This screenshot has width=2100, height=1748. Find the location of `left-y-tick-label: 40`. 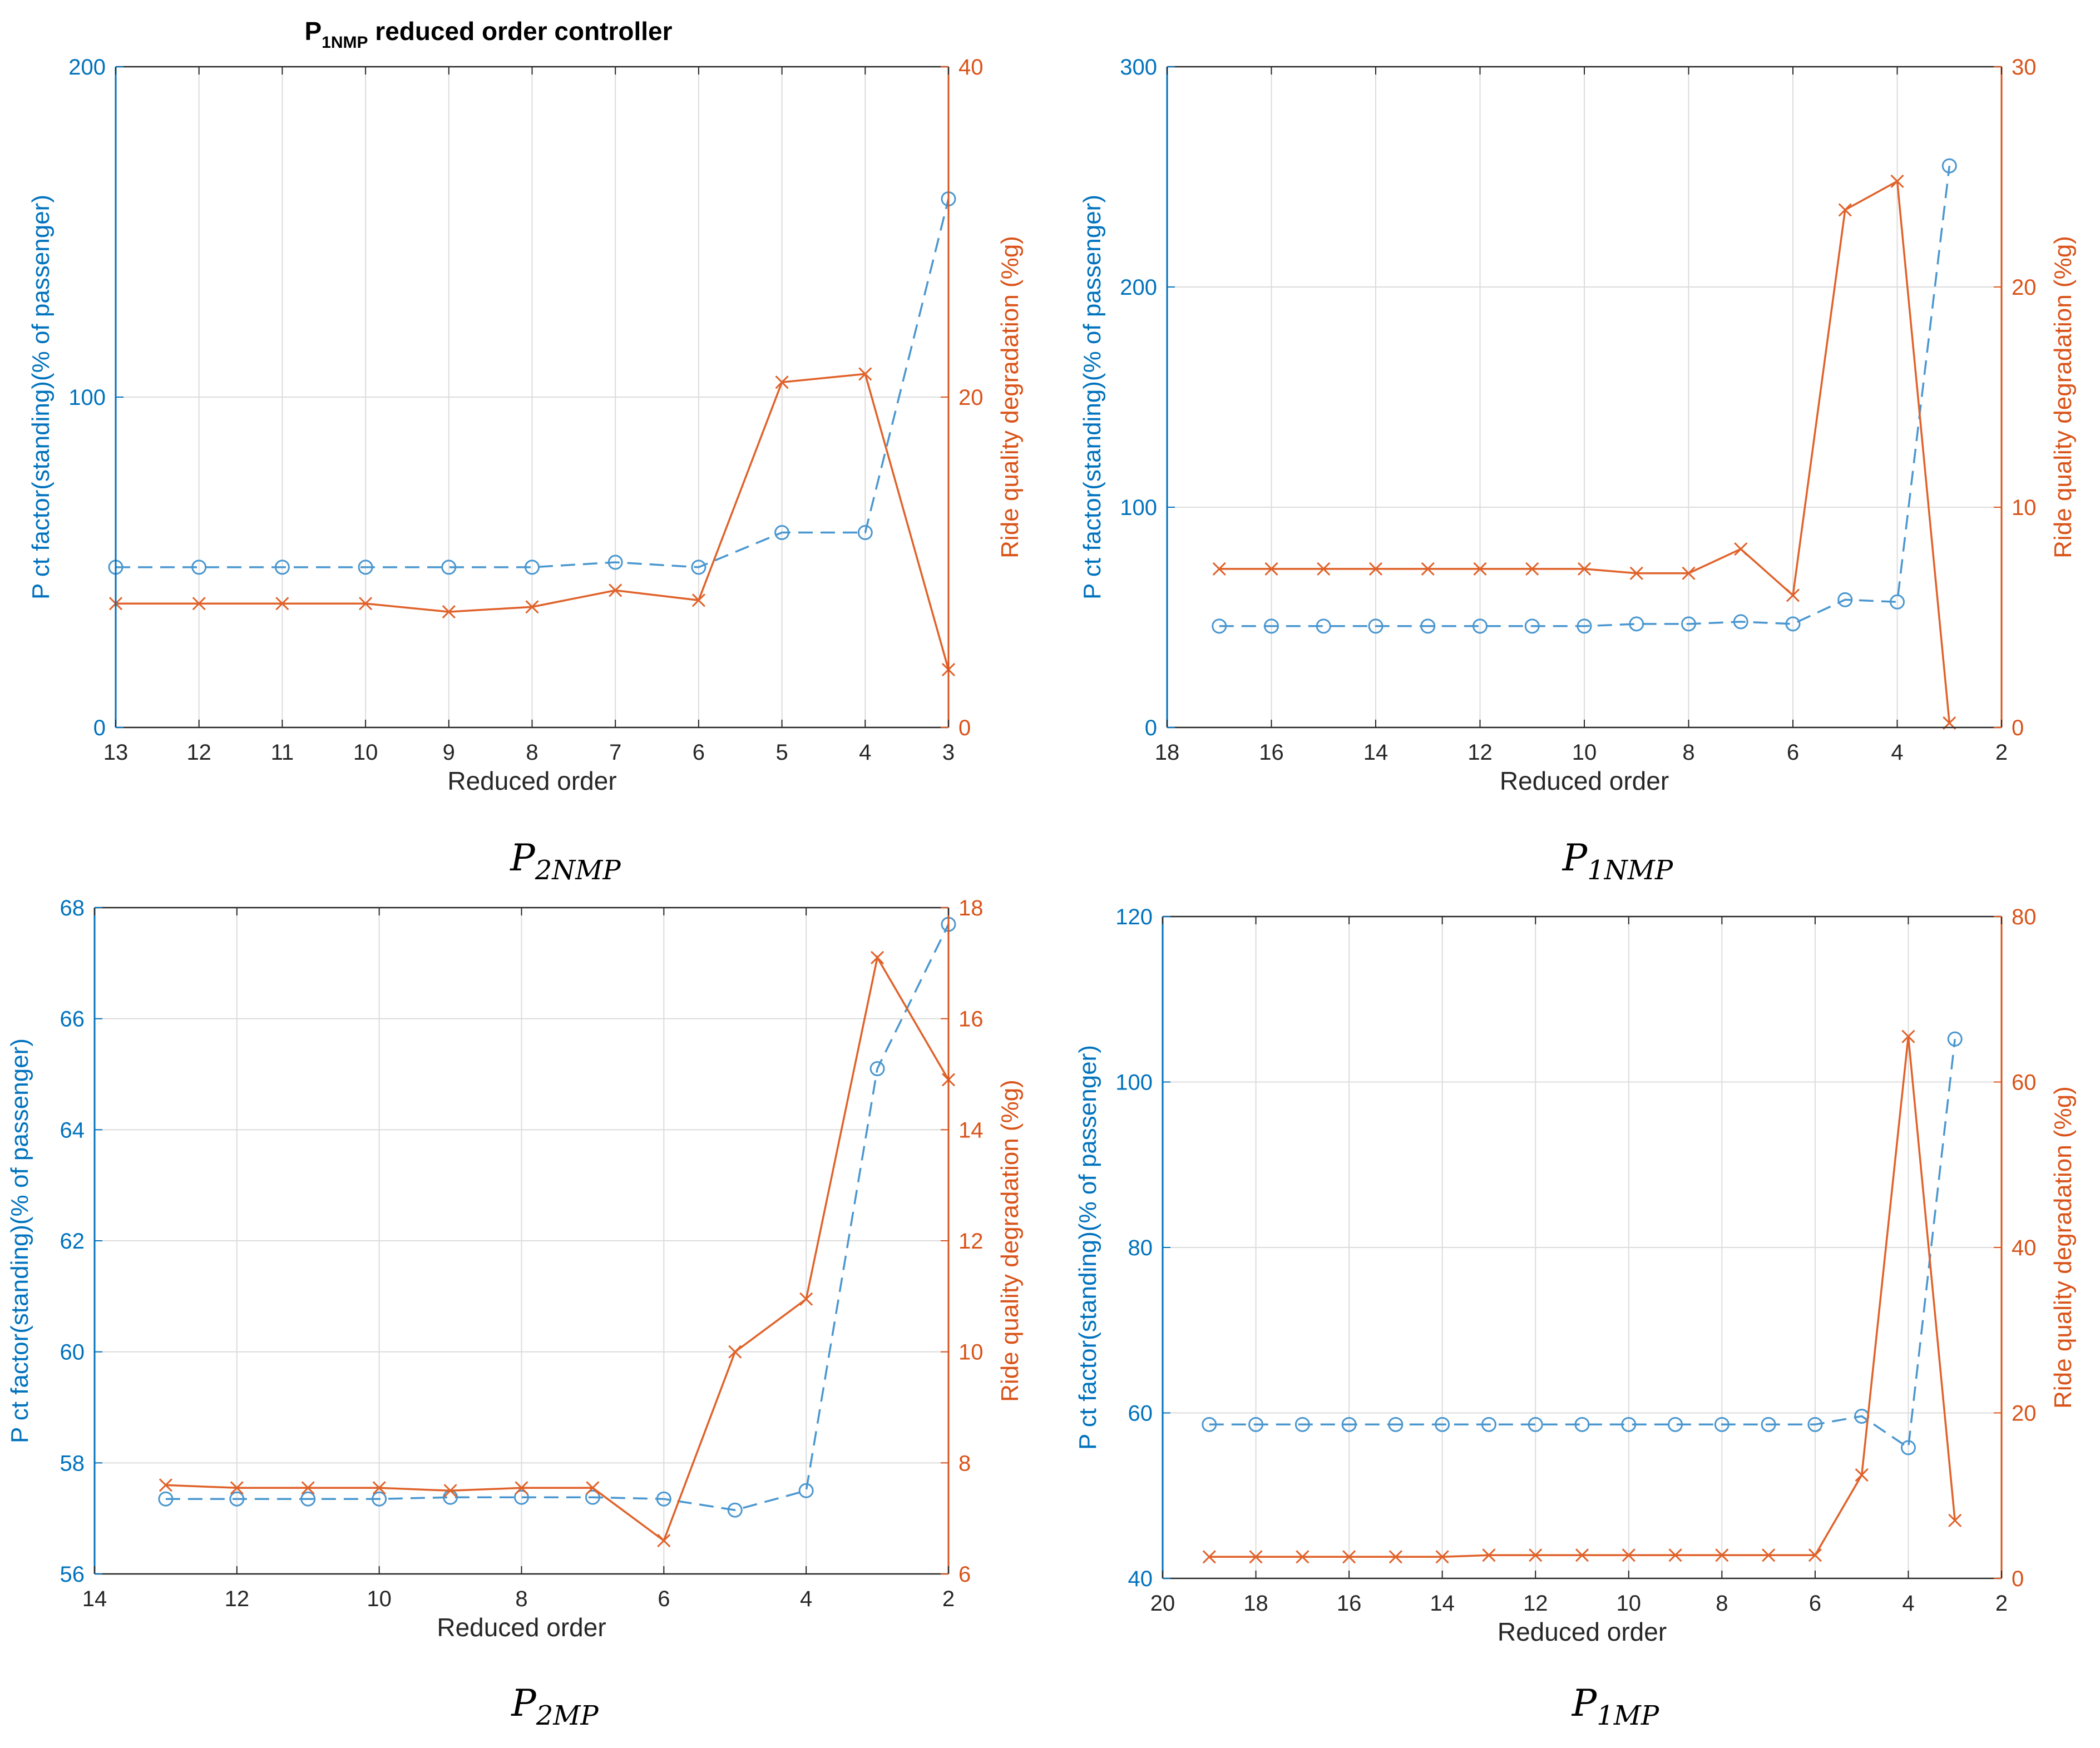

left-y-tick-label: 40 is located at coordinates (1140, 1579).